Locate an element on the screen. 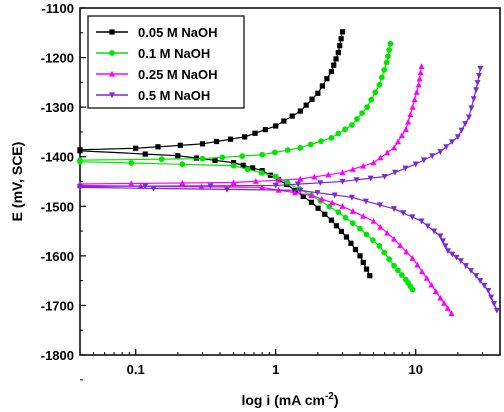 The width and height of the screenshot is (504, 412). x-axis-title-main: log i (mA cm is located at coordinates (283, 400).